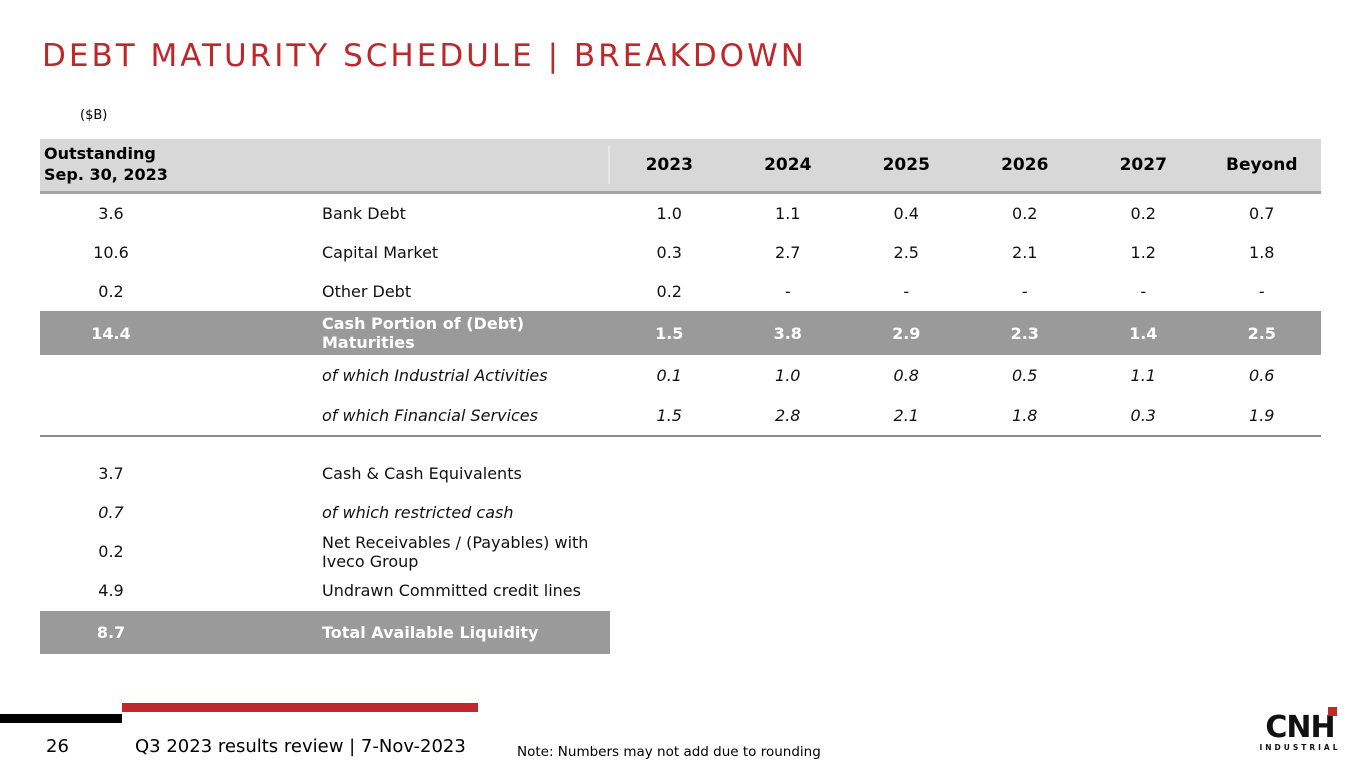  What do you see at coordinates (111, 333) in the screenshot?
I see `outstanding-value: 14.4` at bounding box center [111, 333].